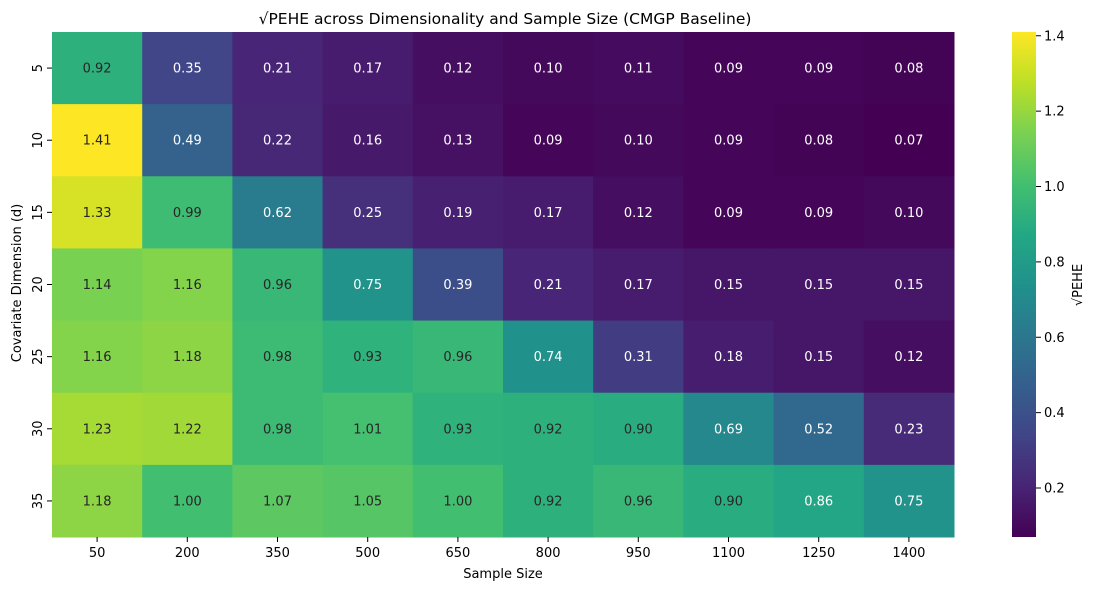 This screenshot has height=590, width=1097. Describe the element at coordinates (187, 553) in the screenshot. I see `x-tick-label: 200` at that location.